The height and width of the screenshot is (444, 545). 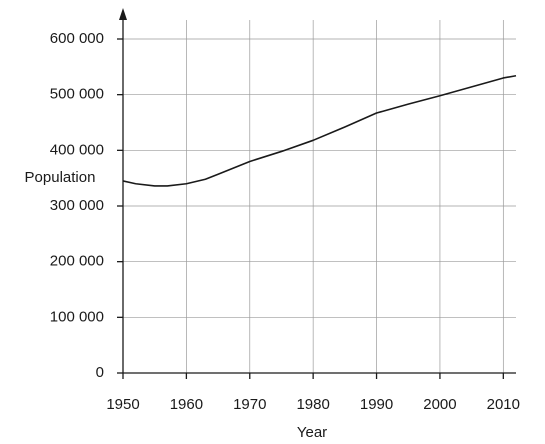 What do you see at coordinates (122, 404) in the screenshot?
I see `x-tick-label: 1950` at bounding box center [122, 404].